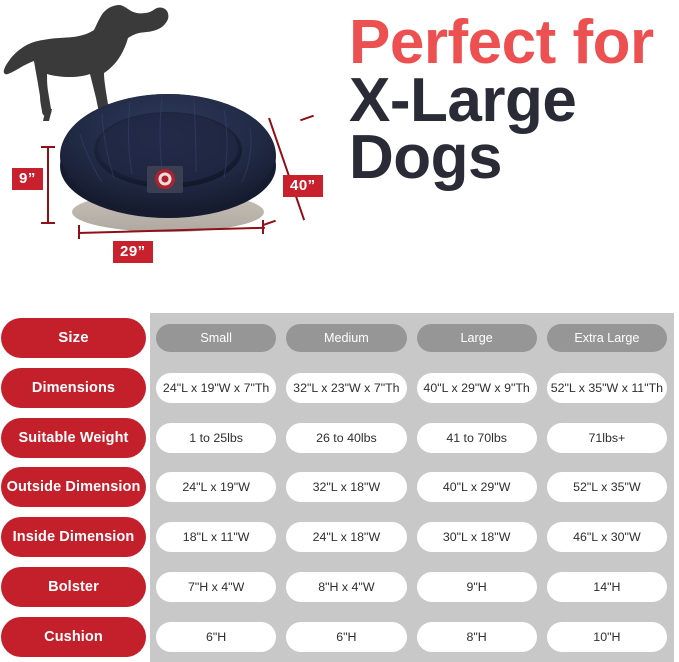  What do you see at coordinates (476, 587) in the screenshot?
I see `table-cell: 9"H` at bounding box center [476, 587].